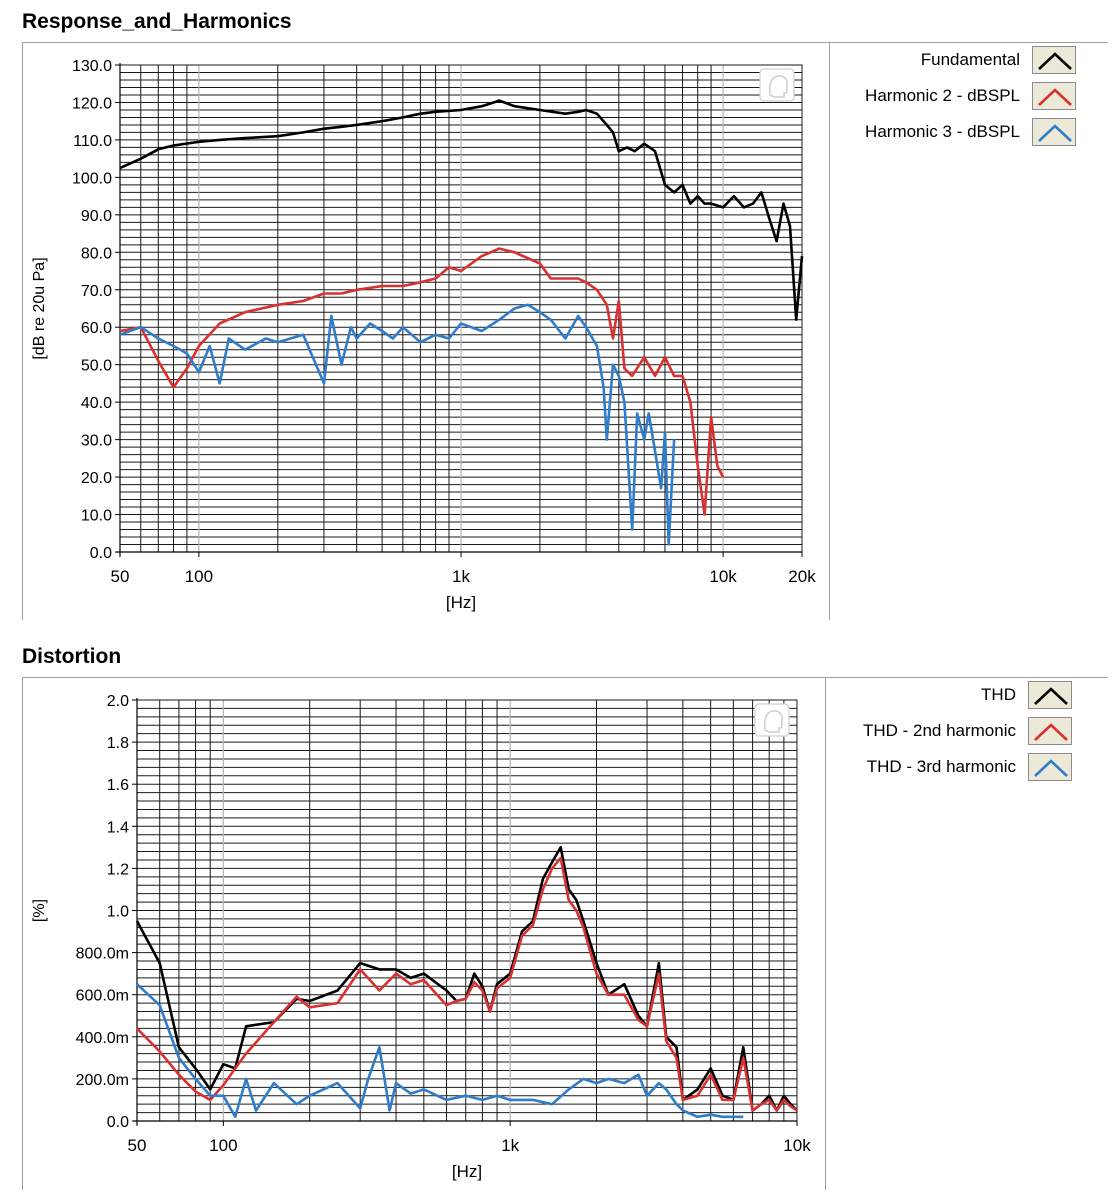 This screenshot has width=1112, height=1200. I want to click on y-tick-label: 1.8, so click(118, 743).